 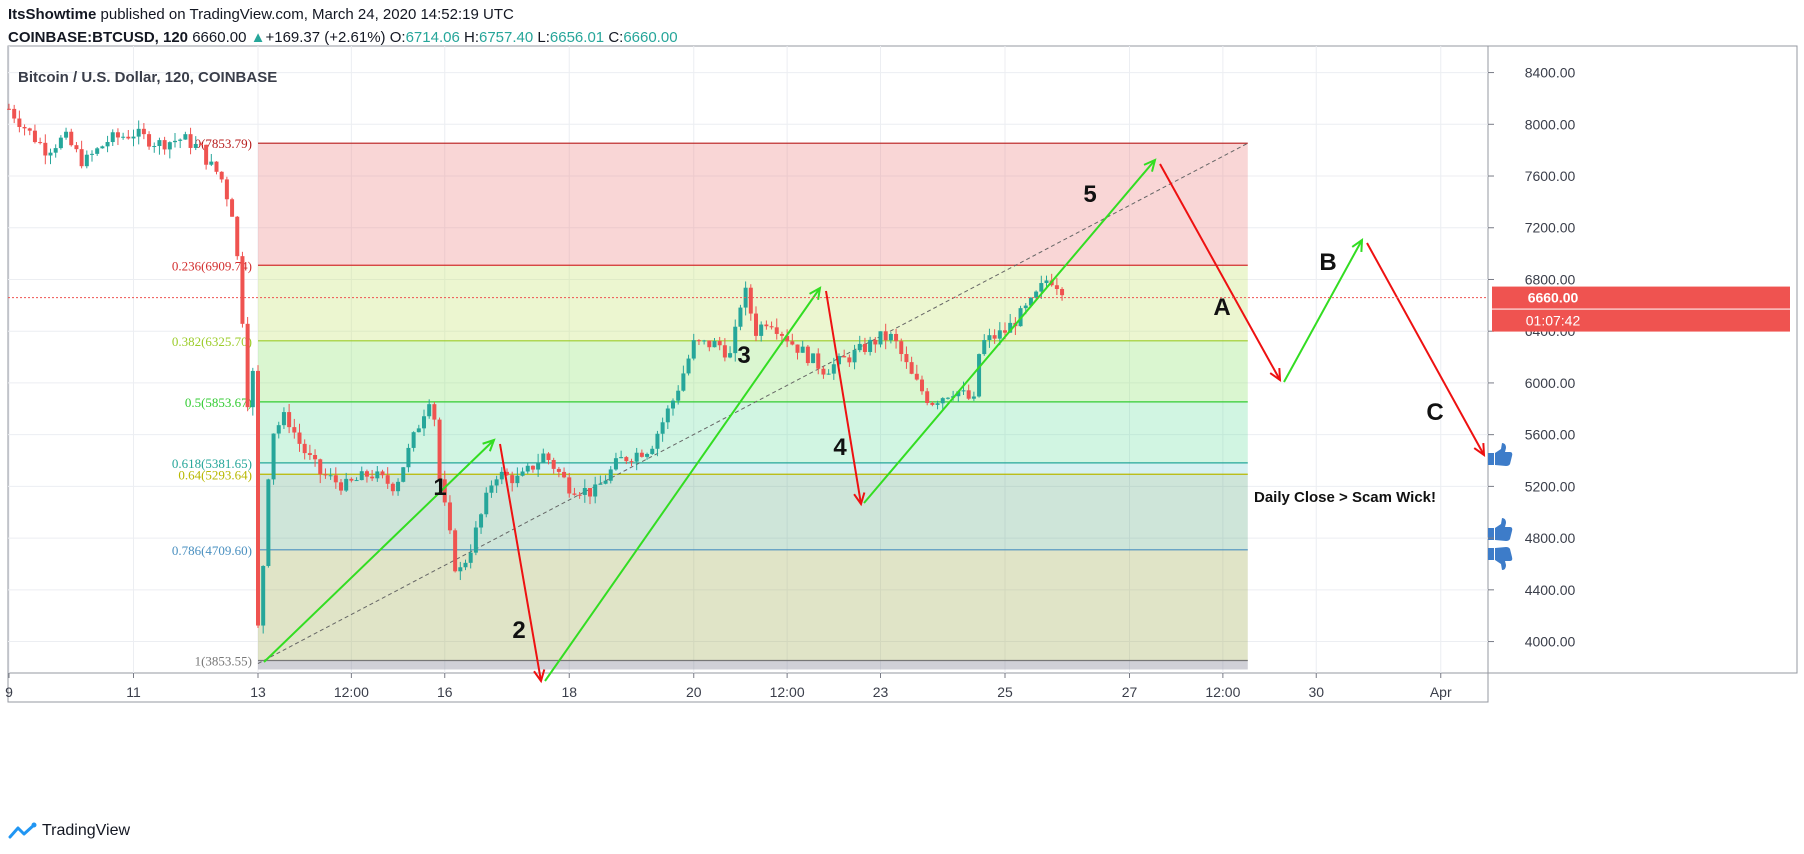 I want to click on thumbs-up-icon, so click(x=1500, y=529).